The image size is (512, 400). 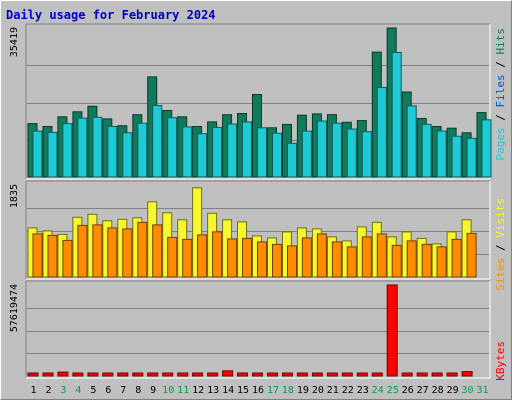 What do you see at coordinates (500, 143) in the screenshot?
I see `legend-pages: Pages` at bounding box center [500, 143].